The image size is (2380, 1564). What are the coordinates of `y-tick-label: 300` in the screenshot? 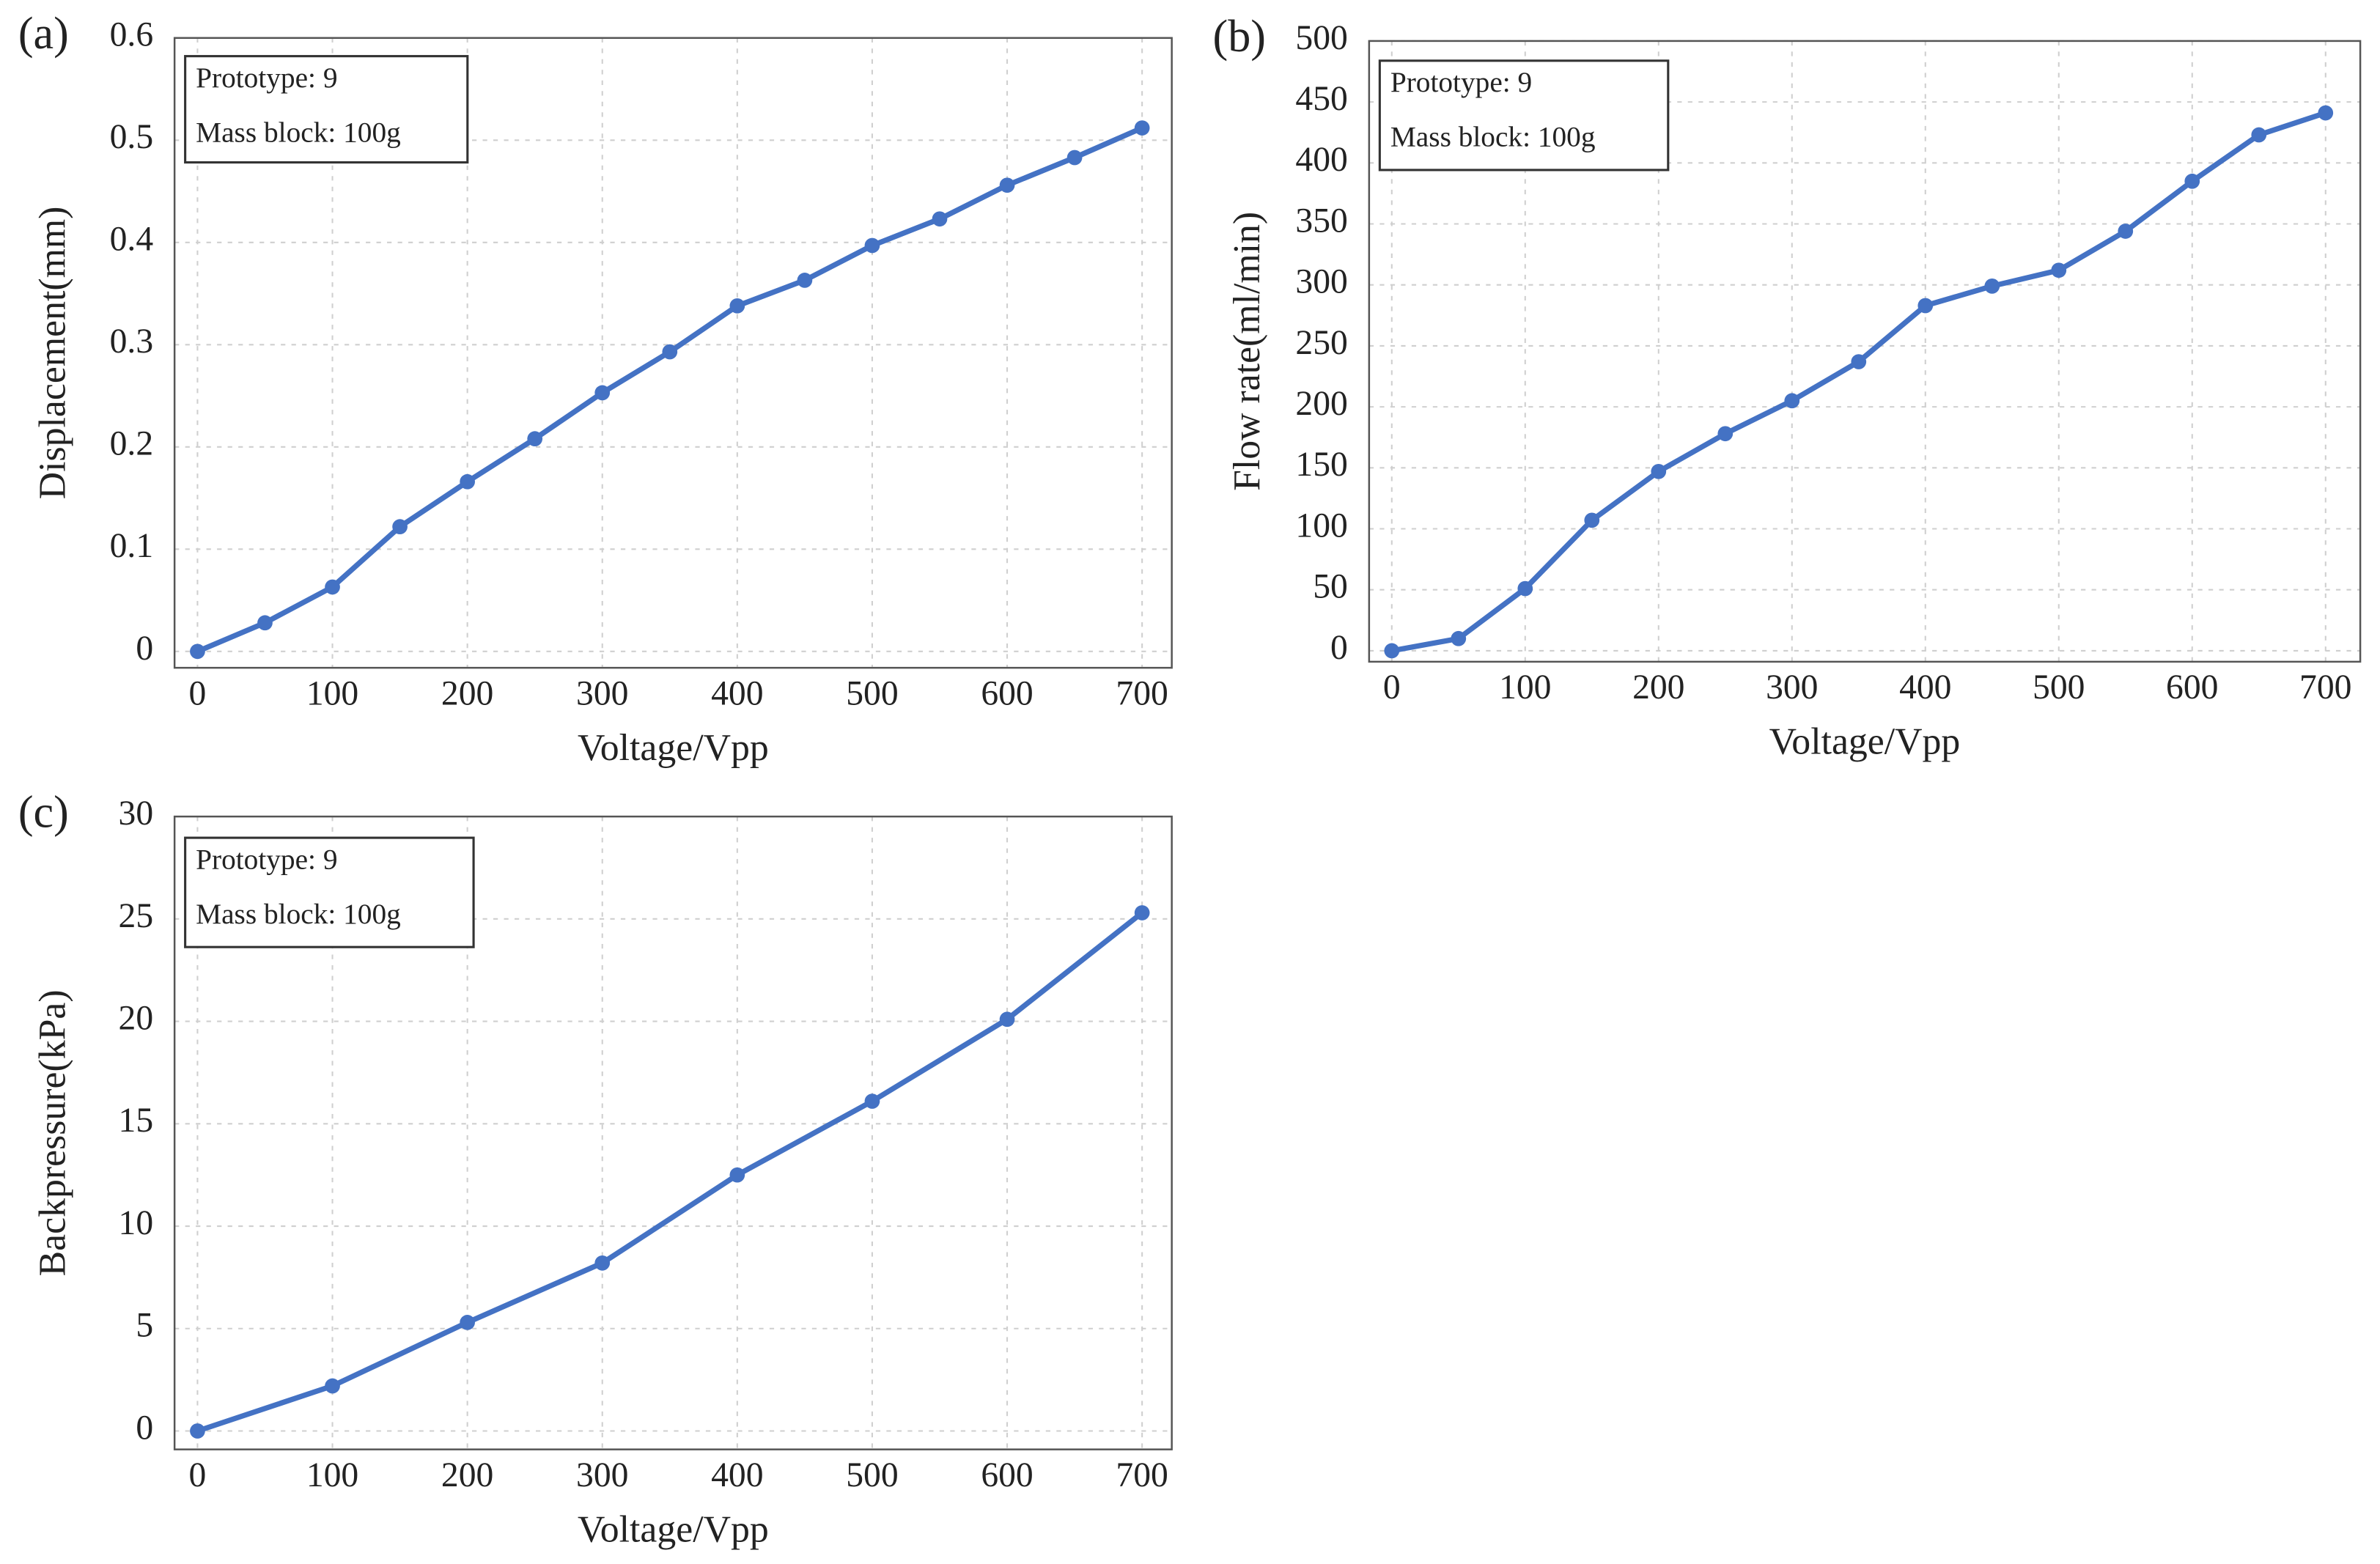 It's located at (1321, 282).